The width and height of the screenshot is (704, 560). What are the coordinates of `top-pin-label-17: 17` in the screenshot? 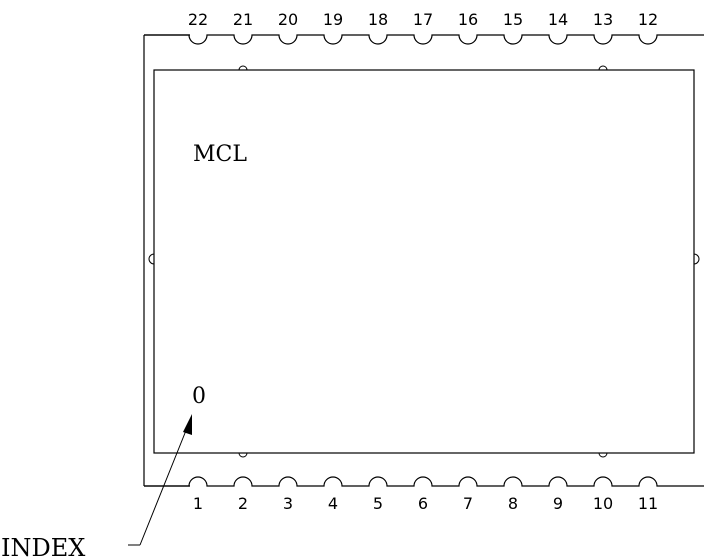 It's located at (423, 19).